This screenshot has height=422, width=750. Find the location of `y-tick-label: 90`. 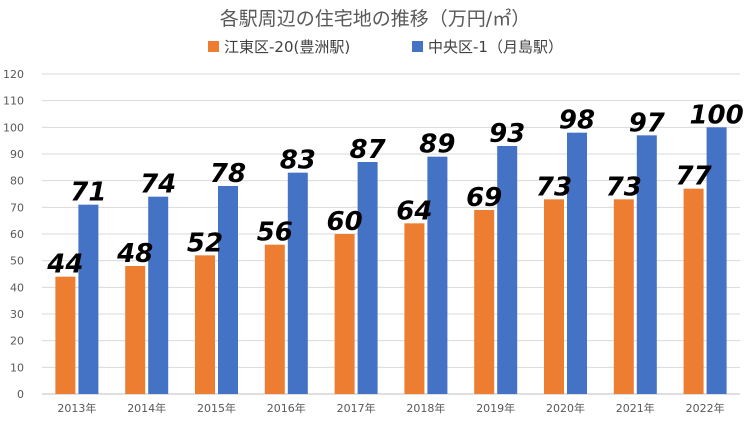

y-tick-label: 90 is located at coordinates (17, 154).